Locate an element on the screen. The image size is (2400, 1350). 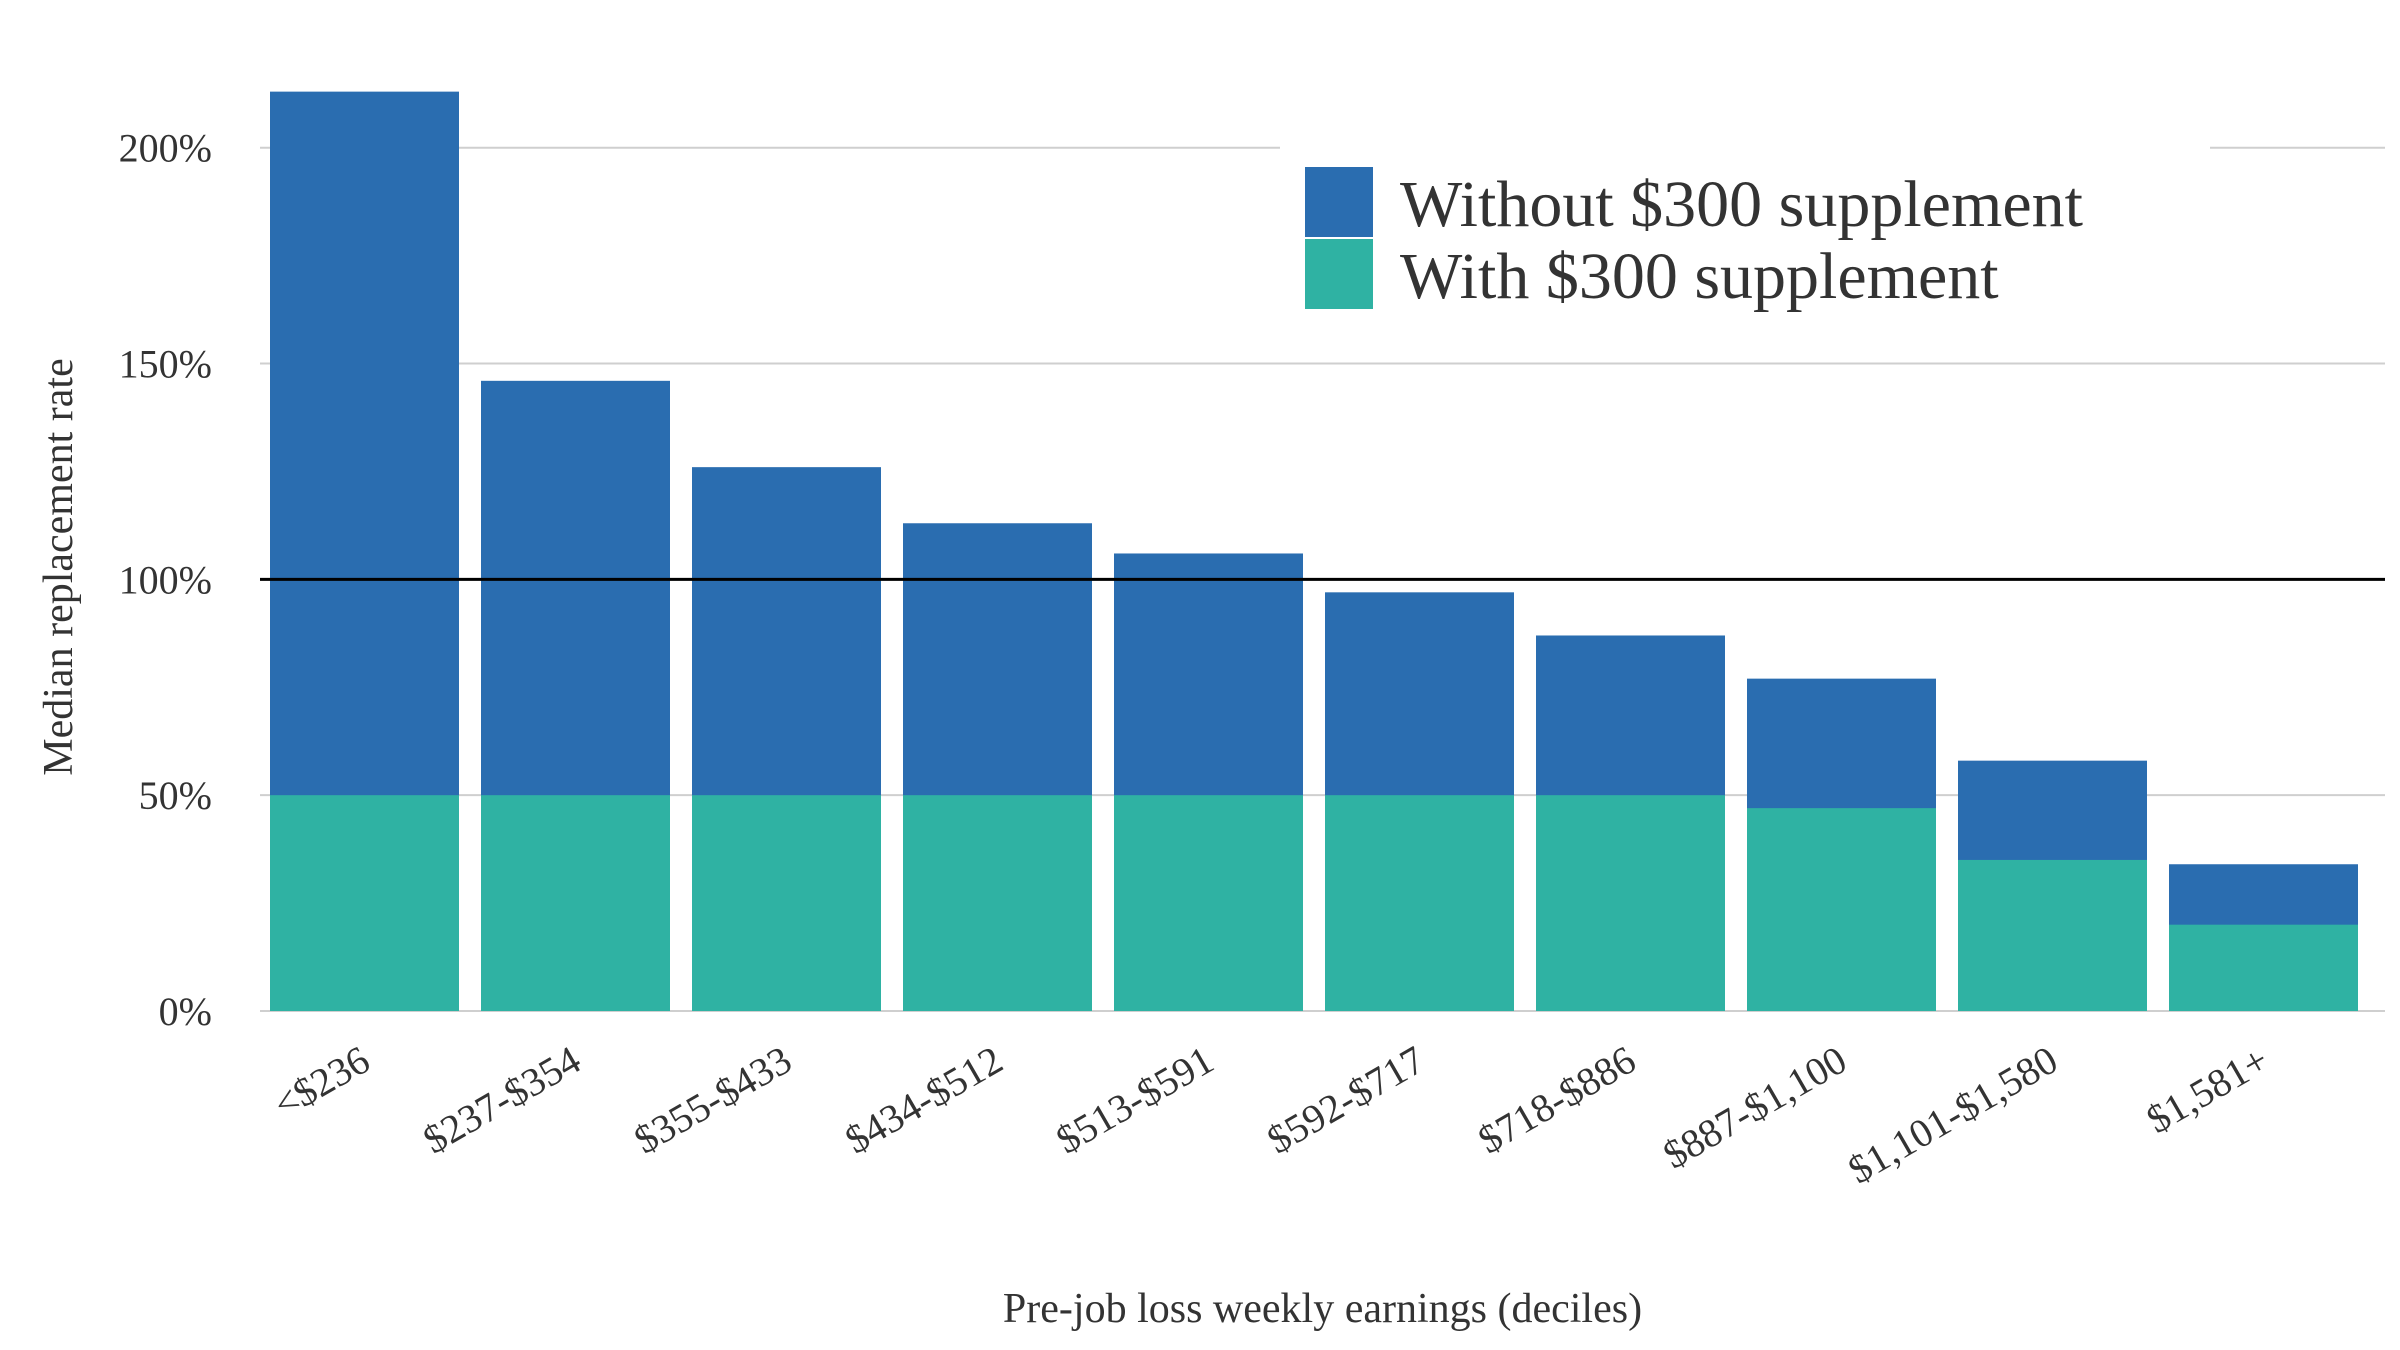
x-tick-label: $592-$717 is located at coordinates (1345, 1100).